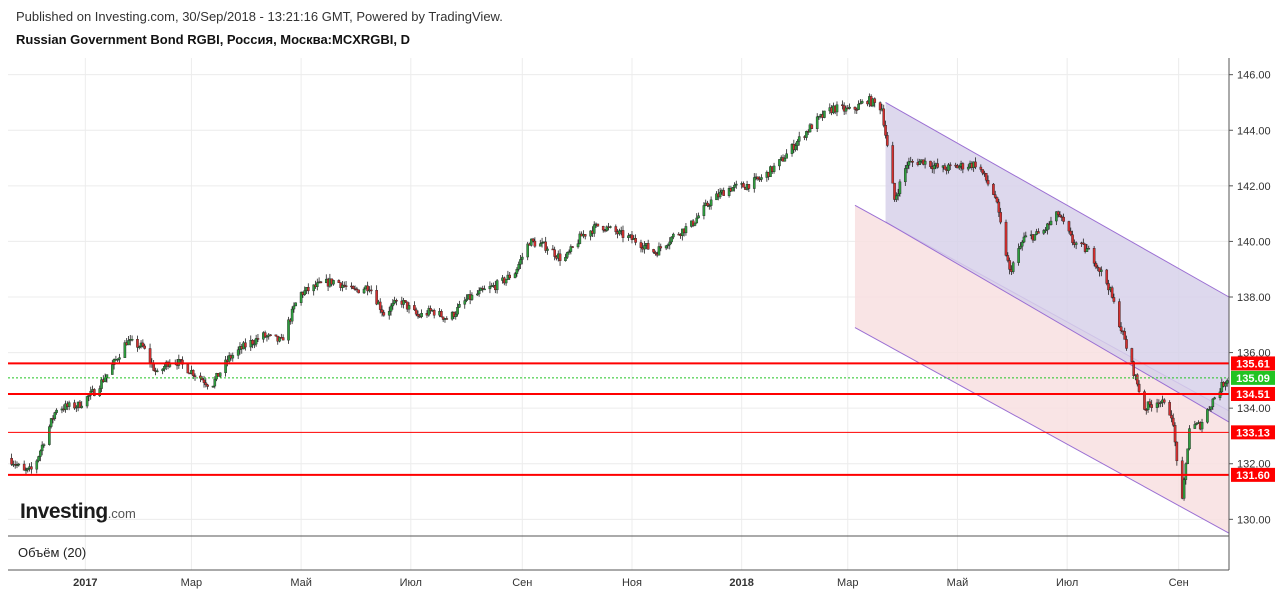  What do you see at coordinates (1254, 76) in the screenshot?
I see `y-tick-label: 146.00` at bounding box center [1254, 76].